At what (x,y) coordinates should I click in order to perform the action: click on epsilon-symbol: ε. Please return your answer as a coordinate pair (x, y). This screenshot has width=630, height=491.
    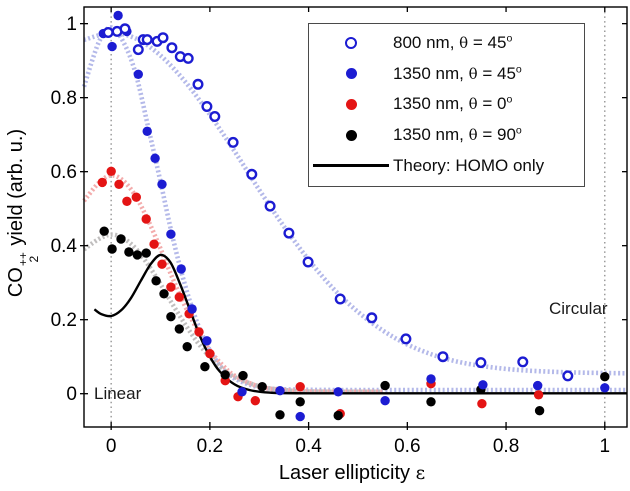
    Looking at the image, I should click on (420, 473).